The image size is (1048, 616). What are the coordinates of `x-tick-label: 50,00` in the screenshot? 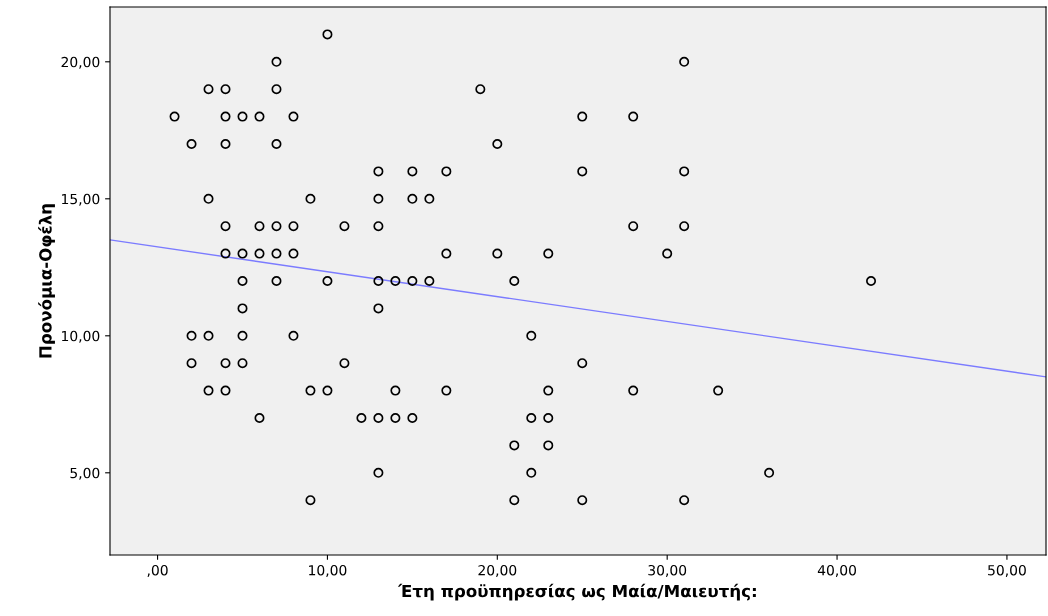 It's located at (1007, 570).